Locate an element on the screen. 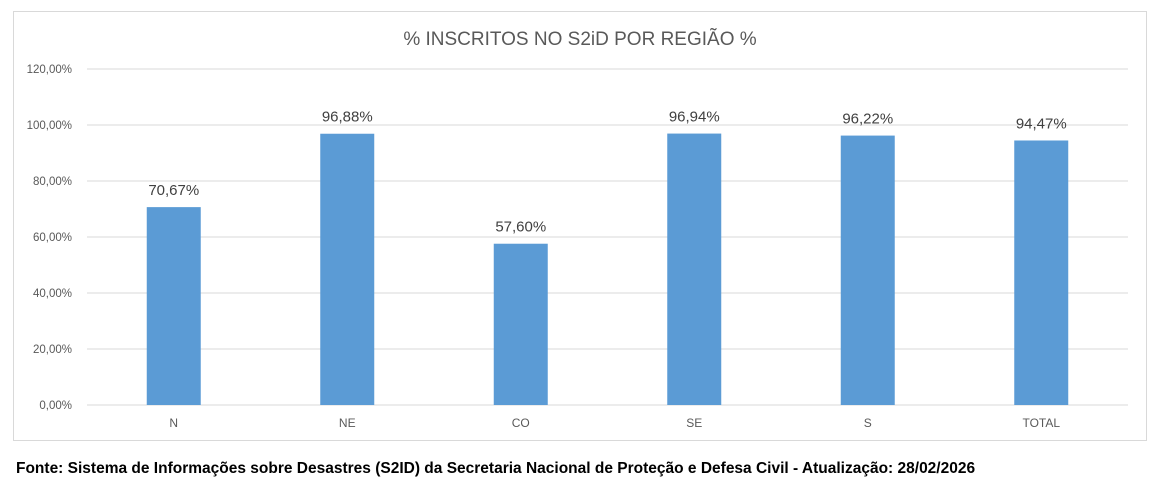 Image resolution: width=1164 pixels, height=497 pixels. x-category-label: N is located at coordinates (173, 423).